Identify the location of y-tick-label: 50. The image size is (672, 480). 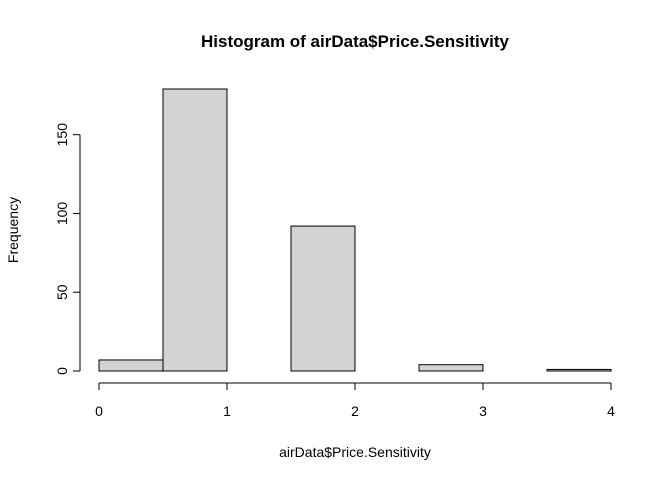
(62, 292).